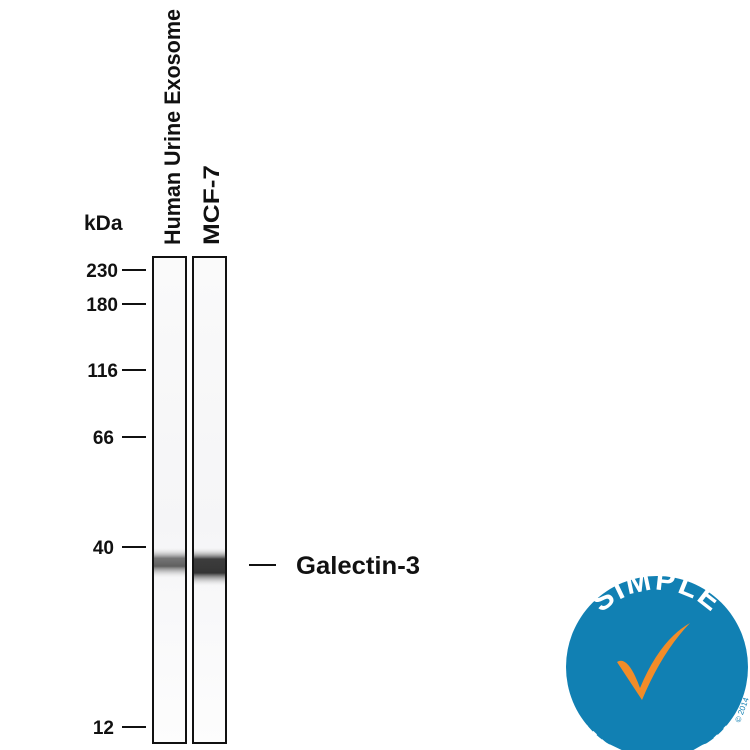 The width and height of the screenshot is (750, 750). What do you see at coordinates (103, 548) in the screenshot?
I see `marker-label: 40` at bounding box center [103, 548].